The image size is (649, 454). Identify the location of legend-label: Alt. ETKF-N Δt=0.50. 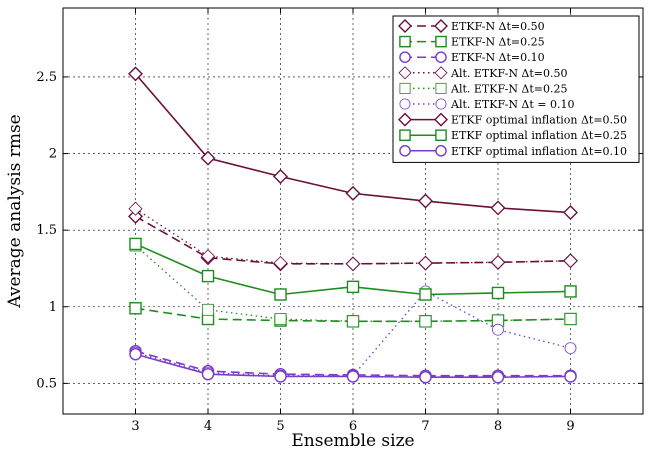
(509, 73).